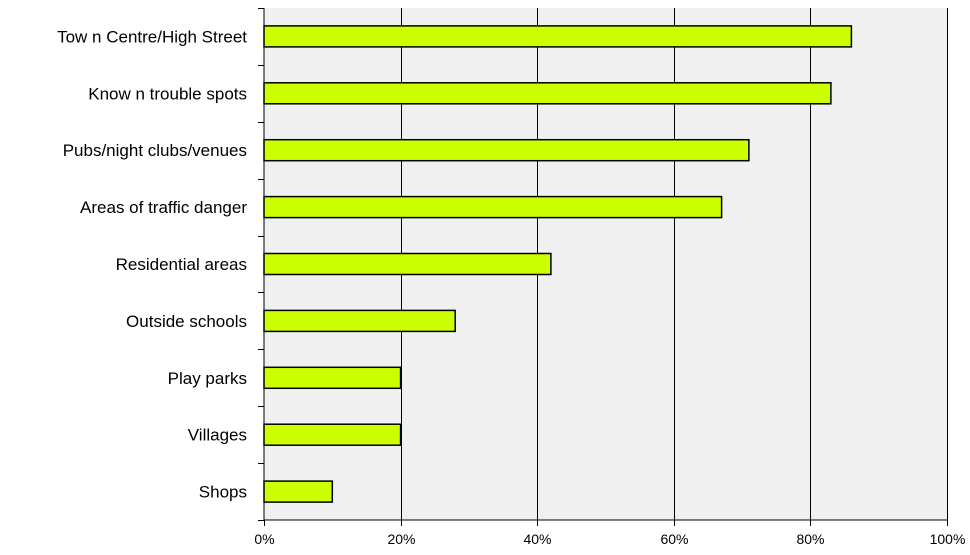 The image size is (970, 555). Describe the element at coordinates (261, 264) in the screenshot. I see `y-tick-marks` at that location.